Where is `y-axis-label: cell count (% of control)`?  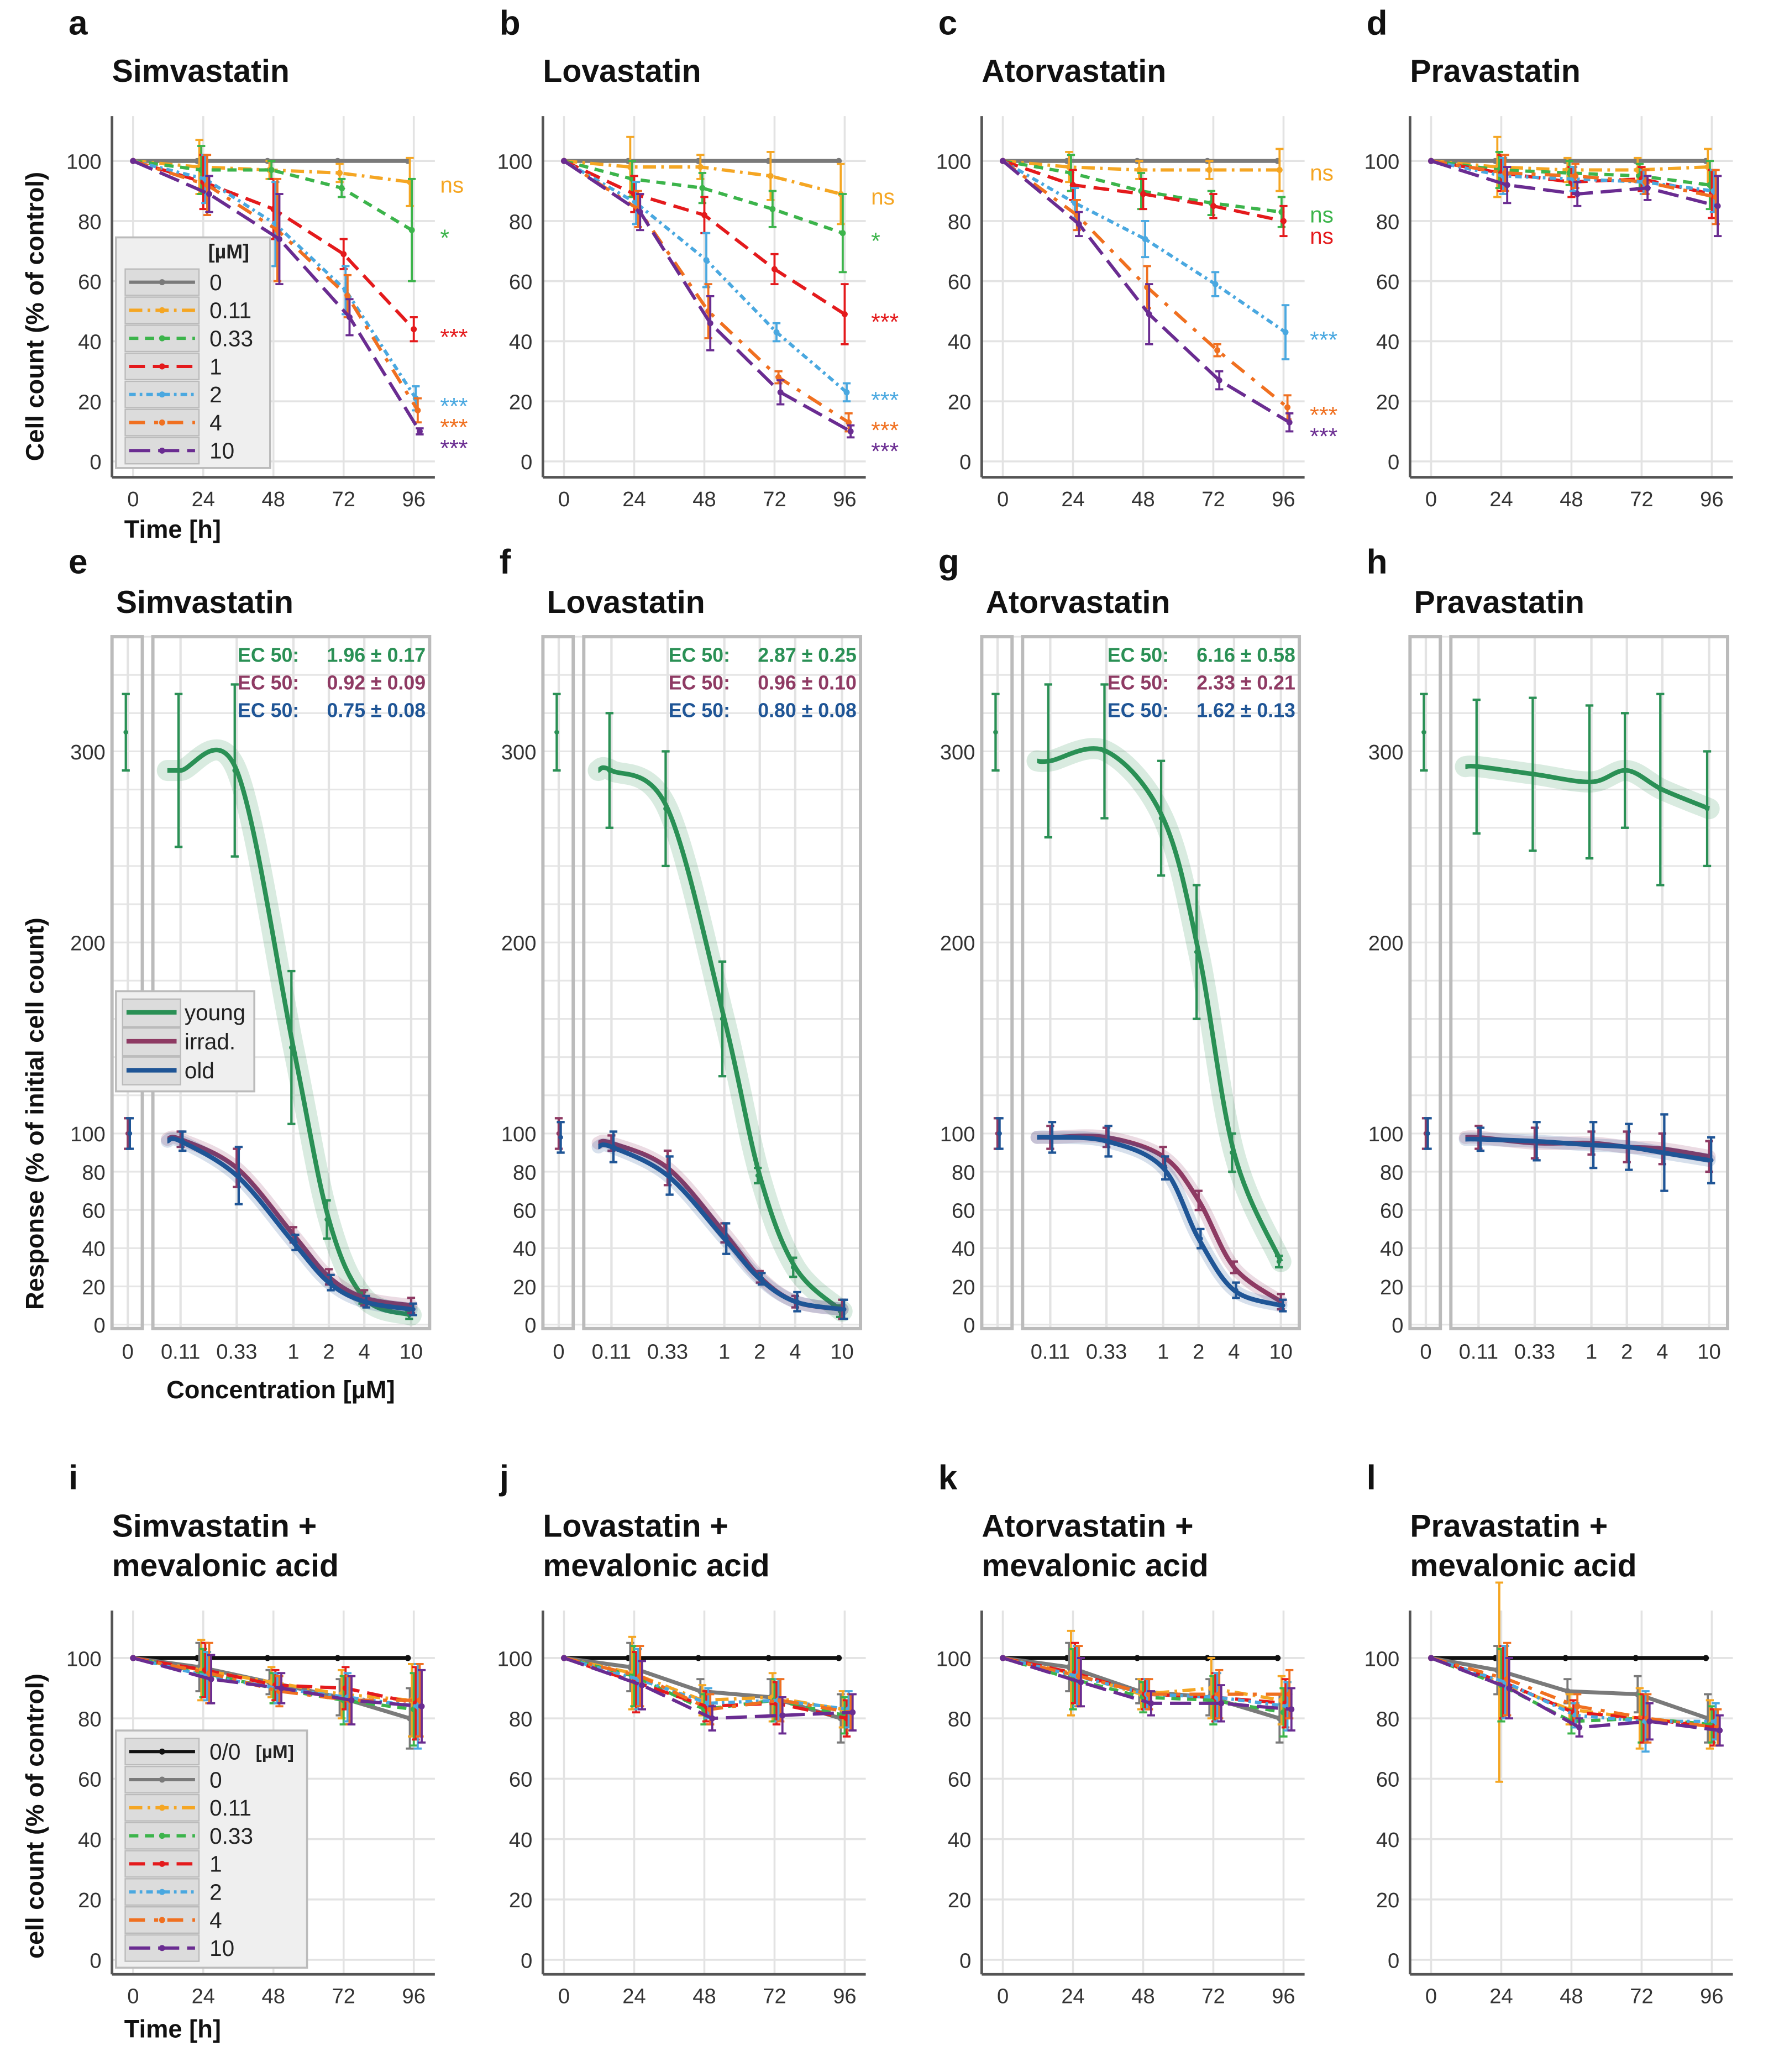 y-axis-label: cell count (% of control) is located at coordinates (35, 1816).